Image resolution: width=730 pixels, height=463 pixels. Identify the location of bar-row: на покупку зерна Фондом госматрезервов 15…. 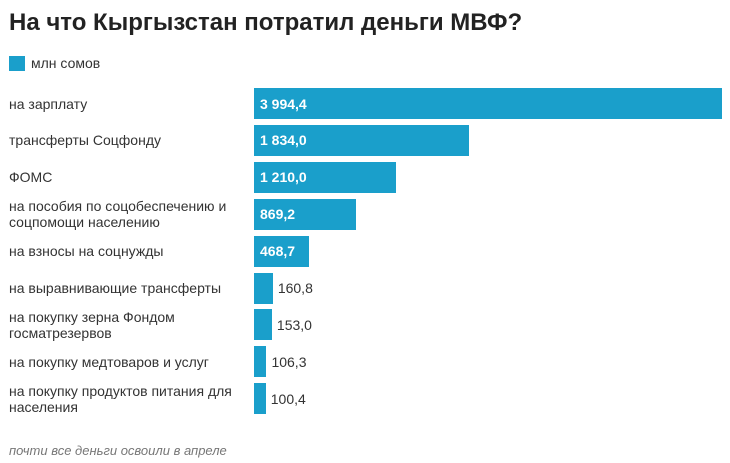
(365, 324).